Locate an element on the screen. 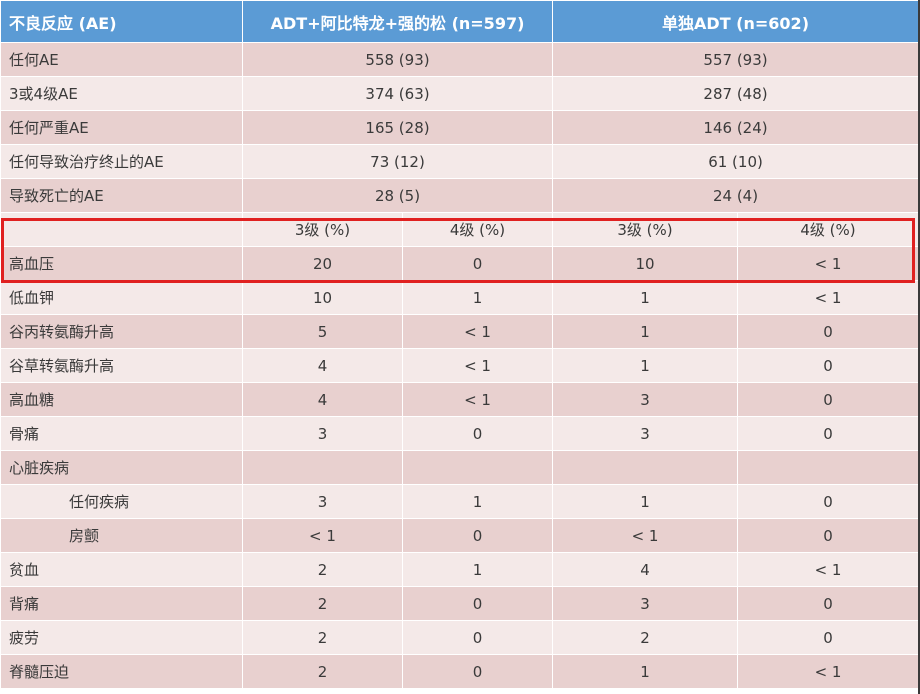 The image size is (920, 694). table-row: 背痛 2 0 3 0 is located at coordinates (460, 603).